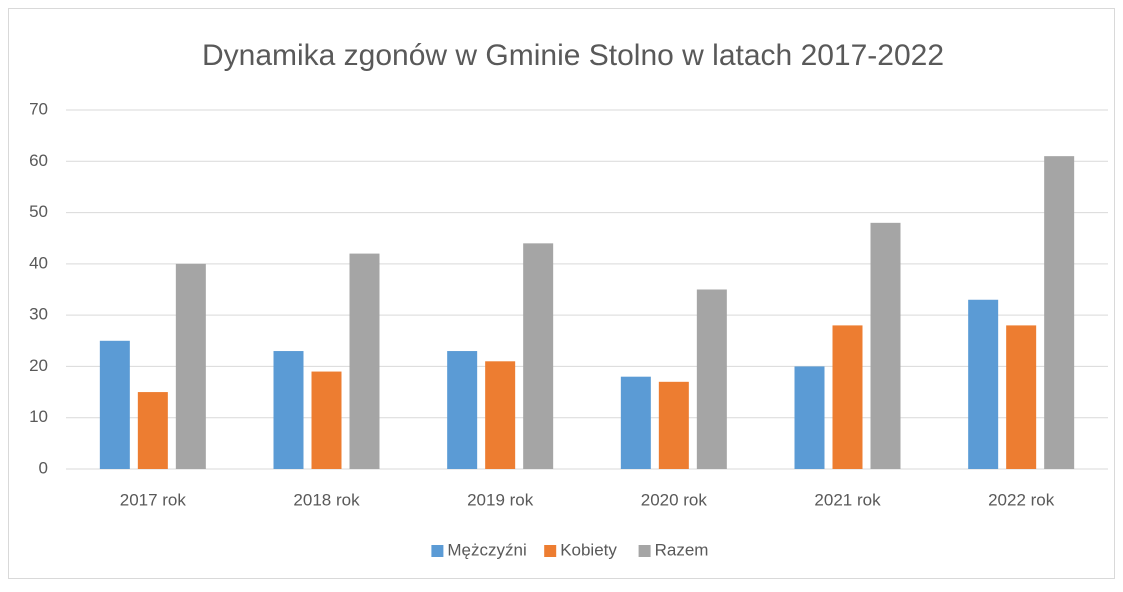  What do you see at coordinates (38, 314) in the screenshot?
I see `y-tick-label: 30` at bounding box center [38, 314].